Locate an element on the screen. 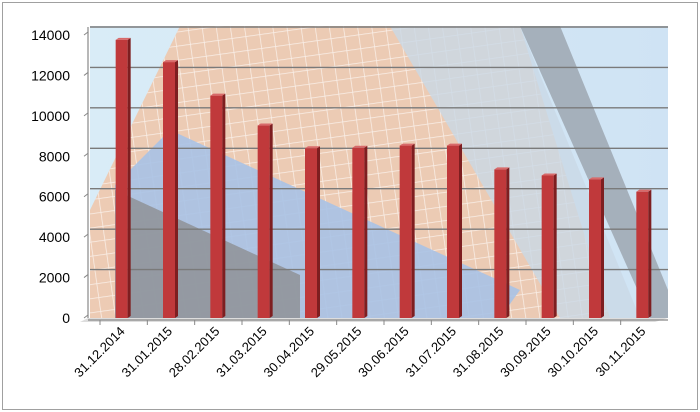 This screenshot has height=412, width=700. y-tick-label: 0 is located at coordinates (66, 318).